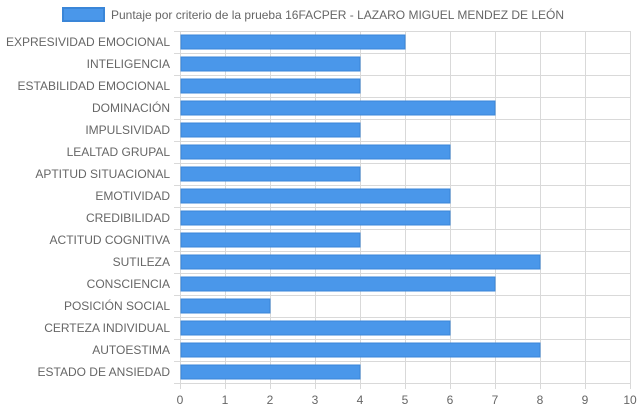 The width and height of the screenshot is (639, 411). I want to click on x-tick-label: 3, so click(315, 400).